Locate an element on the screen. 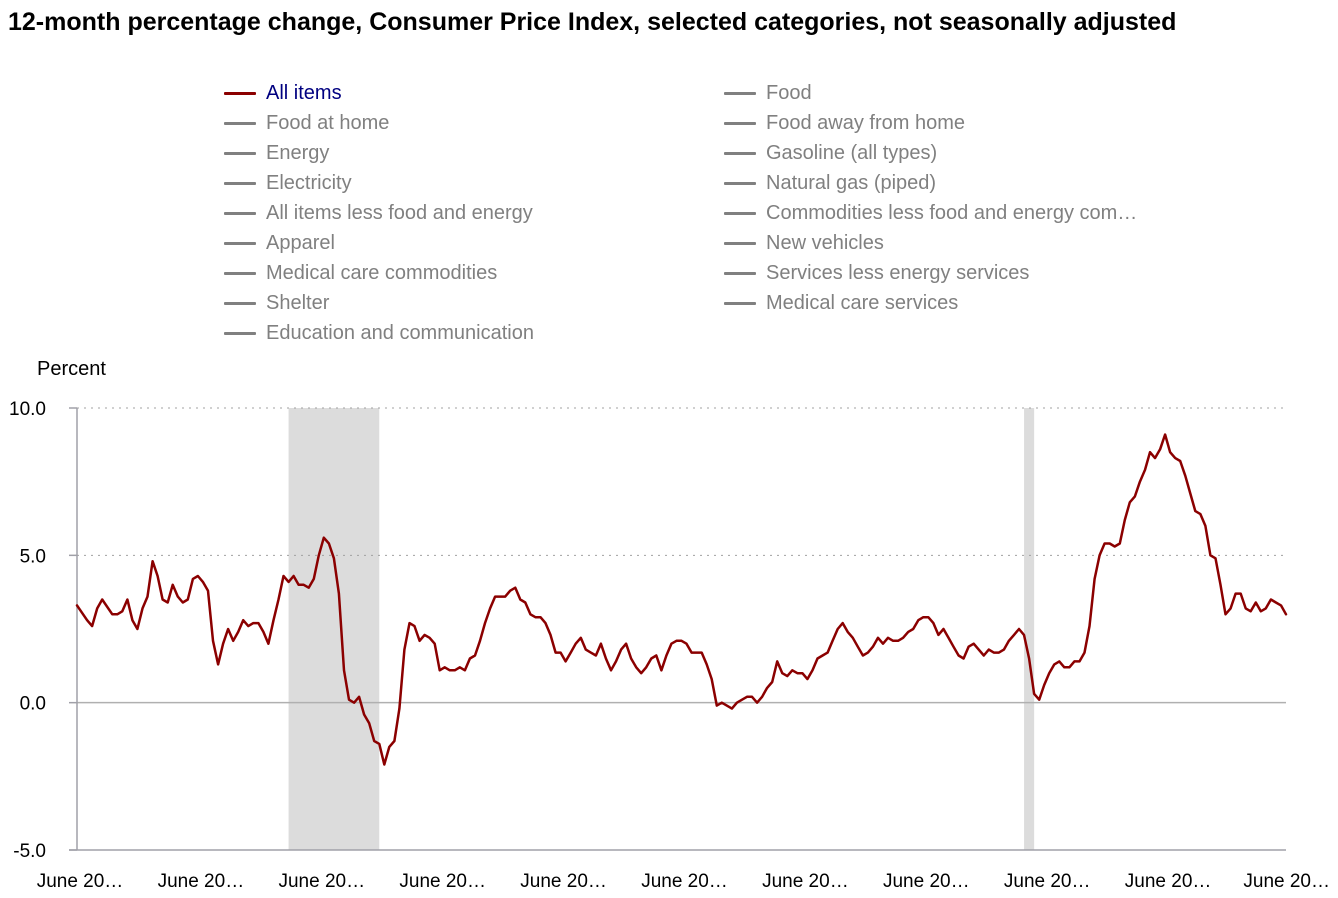  legend-label: Food is located at coordinates (789, 92).